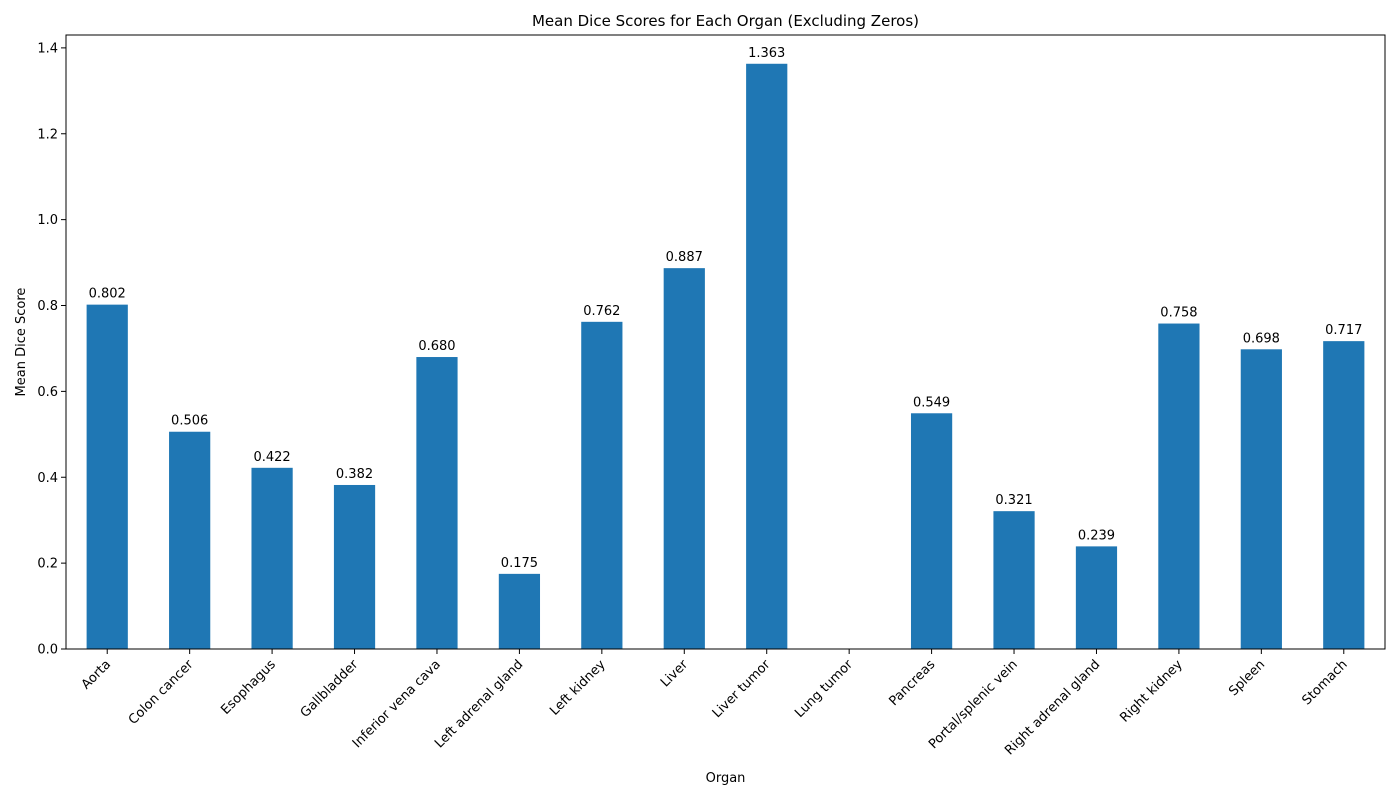 The height and width of the screenshot is (800, 1400). I want to click on data-label: 0.762, so click(601, 311).